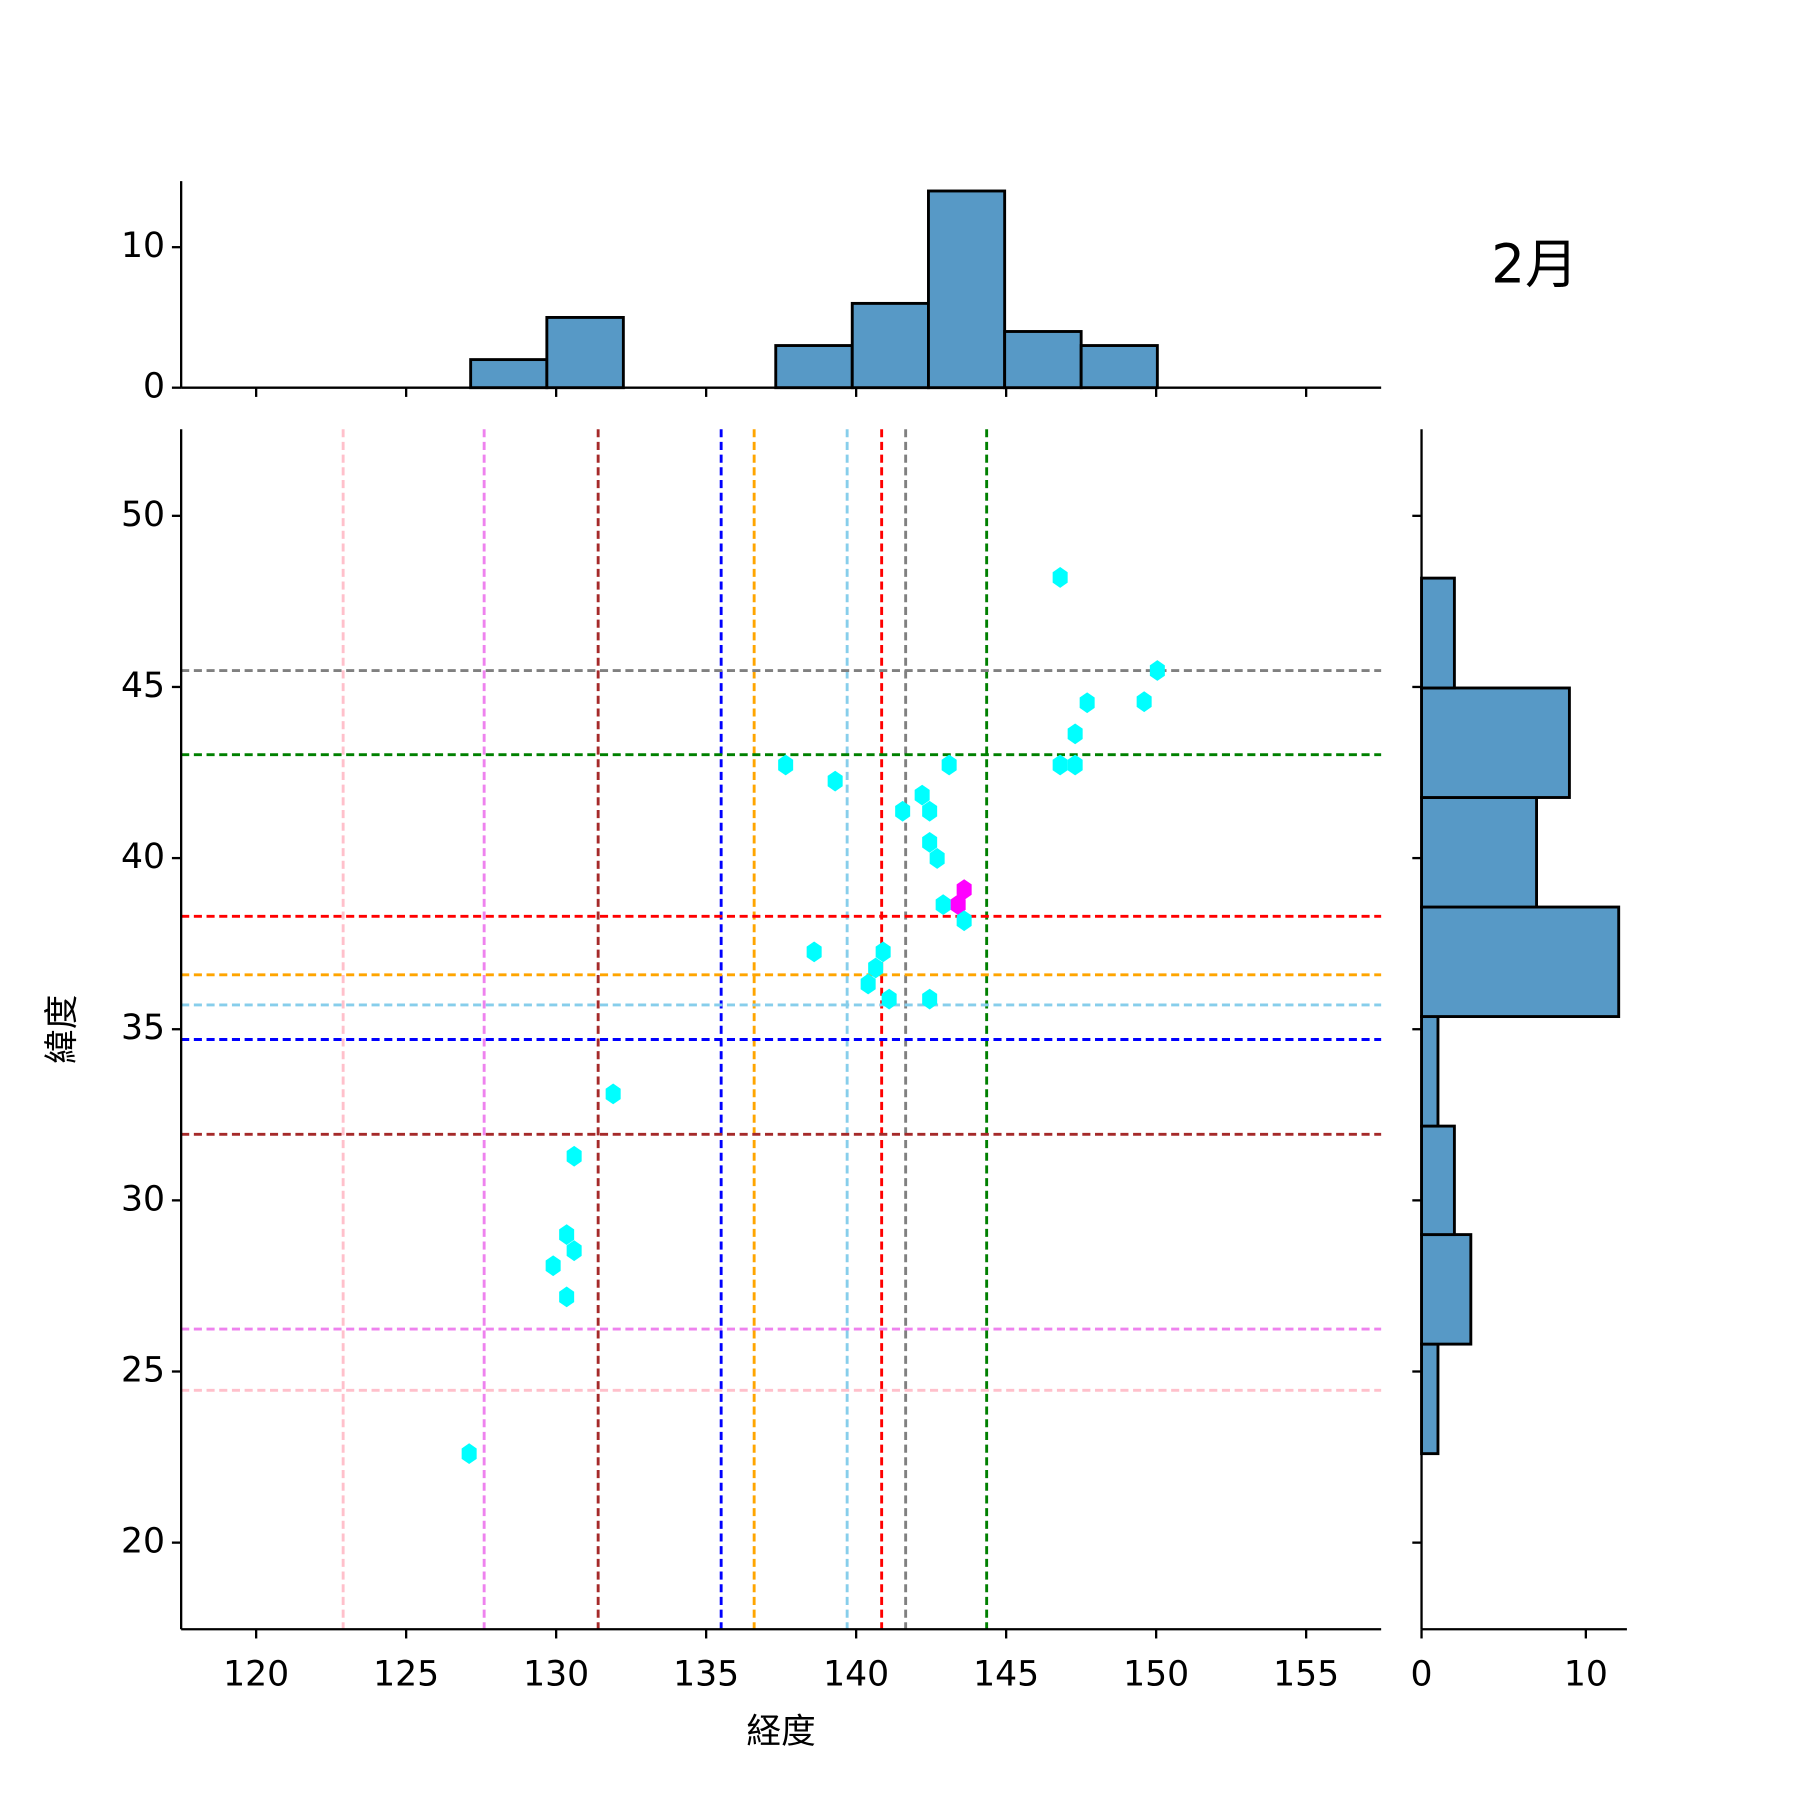 The height and width of the screenshot is (1800, 1800). What do you see at coordinates (143, 246) in the screenshot?
I see `top-hist-y-tick-label: 10` at bounding box center [143, 246].